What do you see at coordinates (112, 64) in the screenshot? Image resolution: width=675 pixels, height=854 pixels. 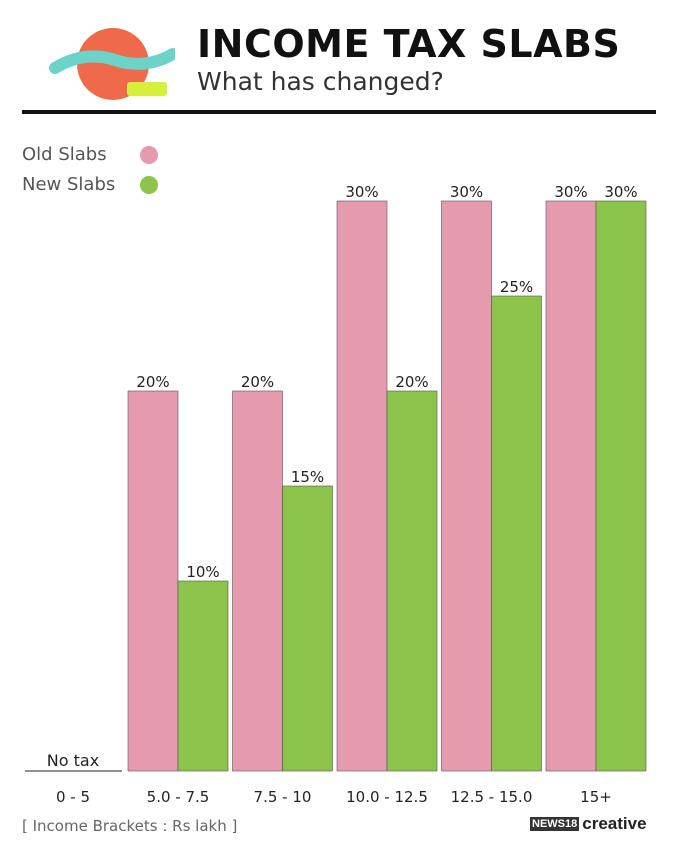 I see `budget-2020-logo` at bounding box center [112, 64].